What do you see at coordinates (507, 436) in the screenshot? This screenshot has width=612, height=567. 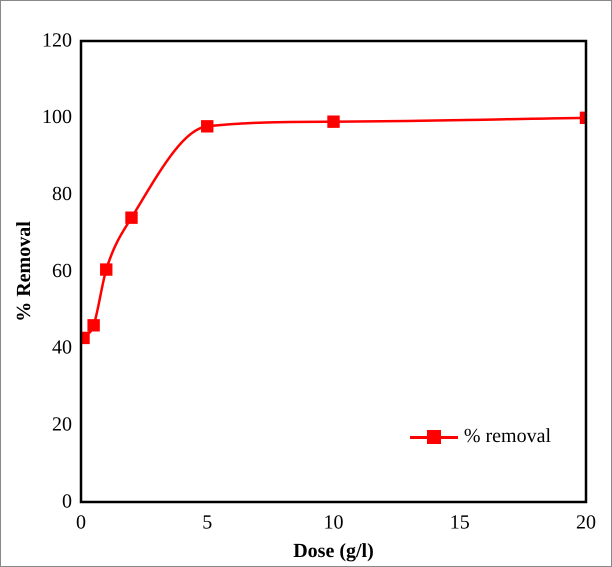 I see `legend-label: % removal` at bounding box center [507, 436].